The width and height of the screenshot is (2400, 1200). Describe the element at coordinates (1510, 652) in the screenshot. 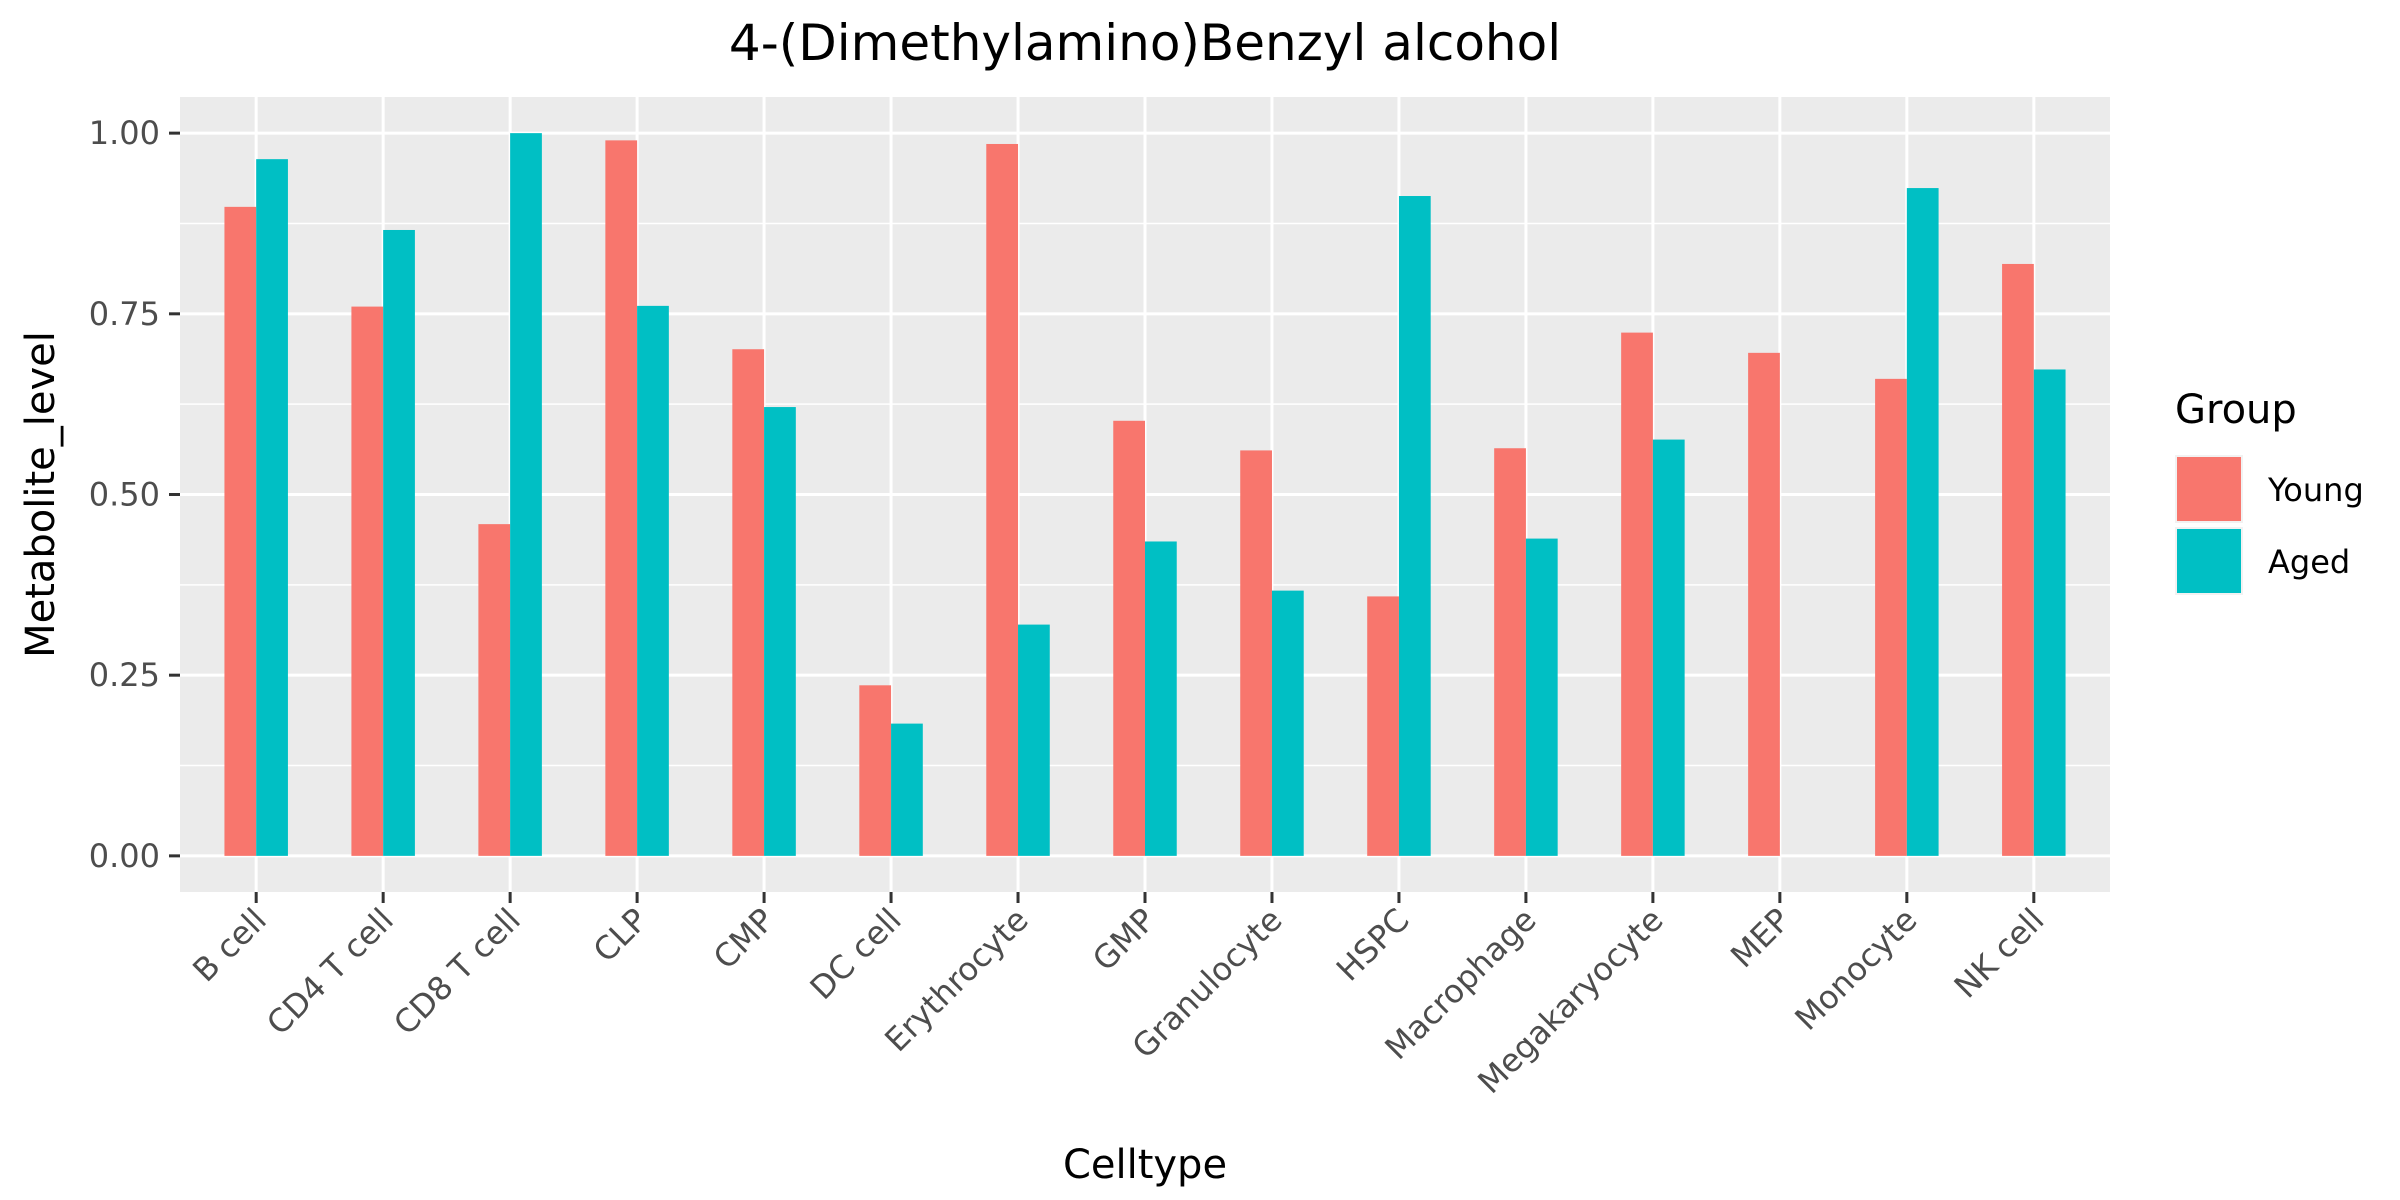

I see `bar-young-macrophage` at that location.